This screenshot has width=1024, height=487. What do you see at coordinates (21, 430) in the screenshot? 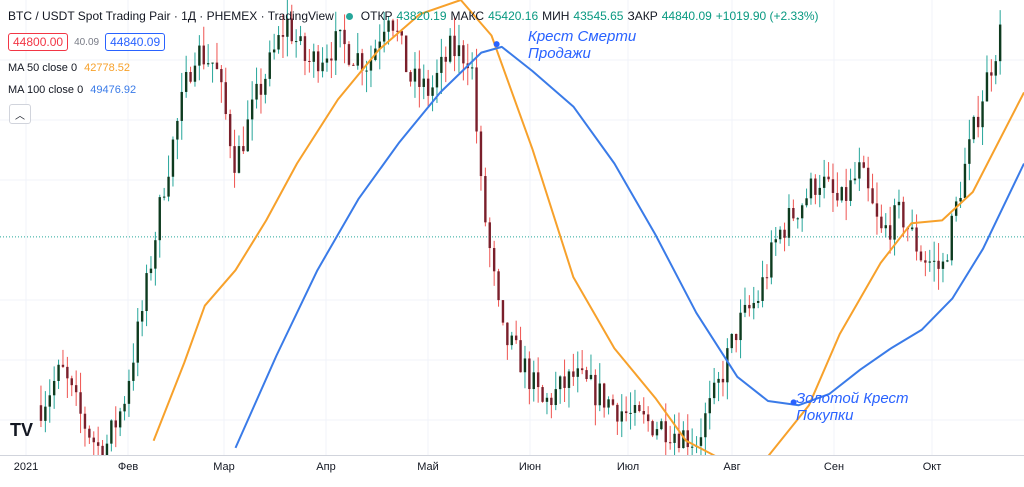
I see `tradingview-logo: TV` at bounding box center [21, 430].